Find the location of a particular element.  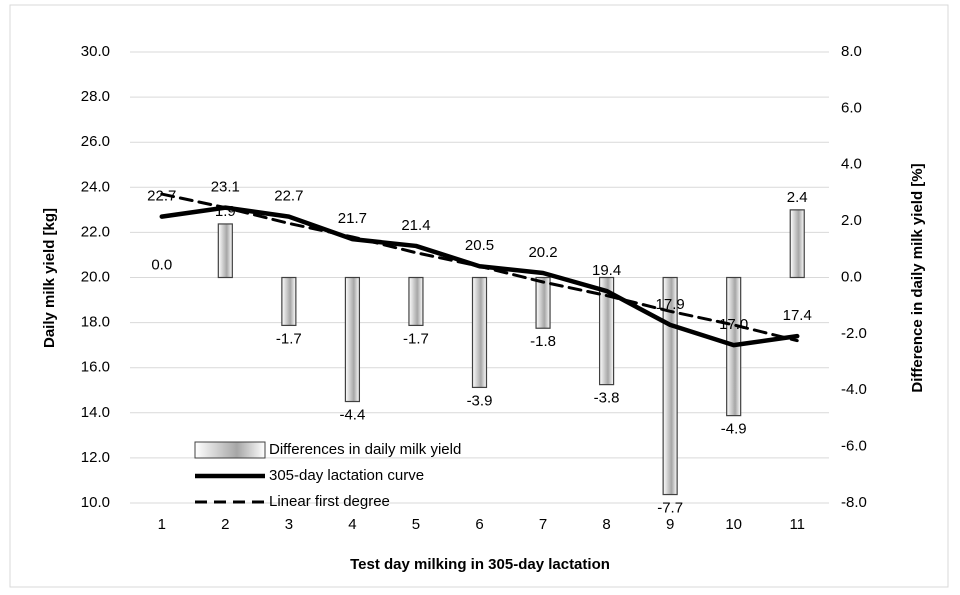

y2-tick-label: 4.0 is located at coordinates (851, 164).